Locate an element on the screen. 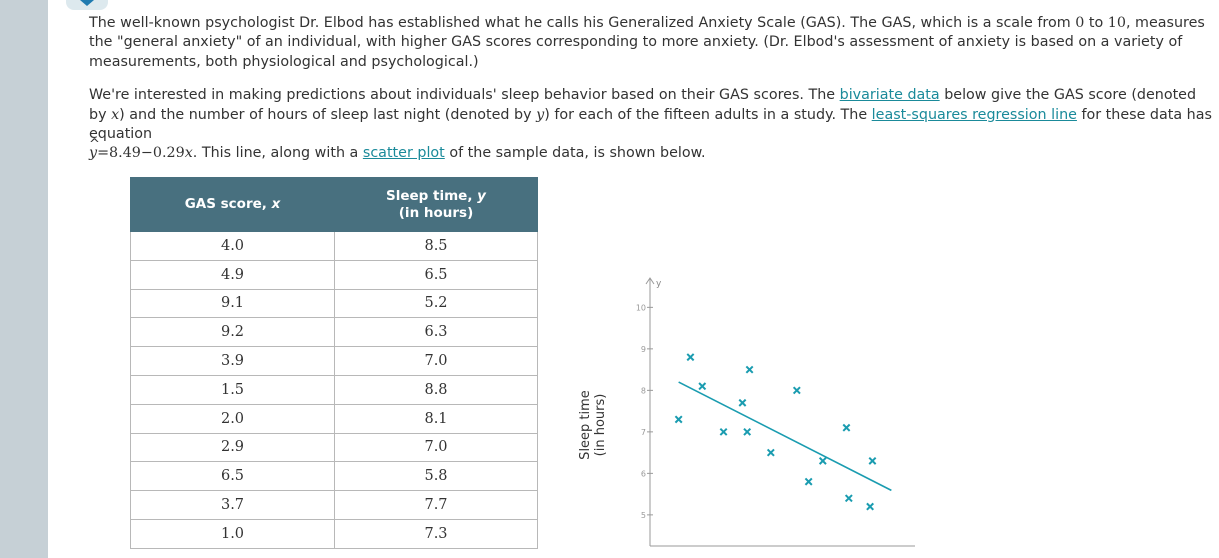 The height and width of the screenshot is (558, 1219). eq-y-hat: y is located at coordinates (93, 153).